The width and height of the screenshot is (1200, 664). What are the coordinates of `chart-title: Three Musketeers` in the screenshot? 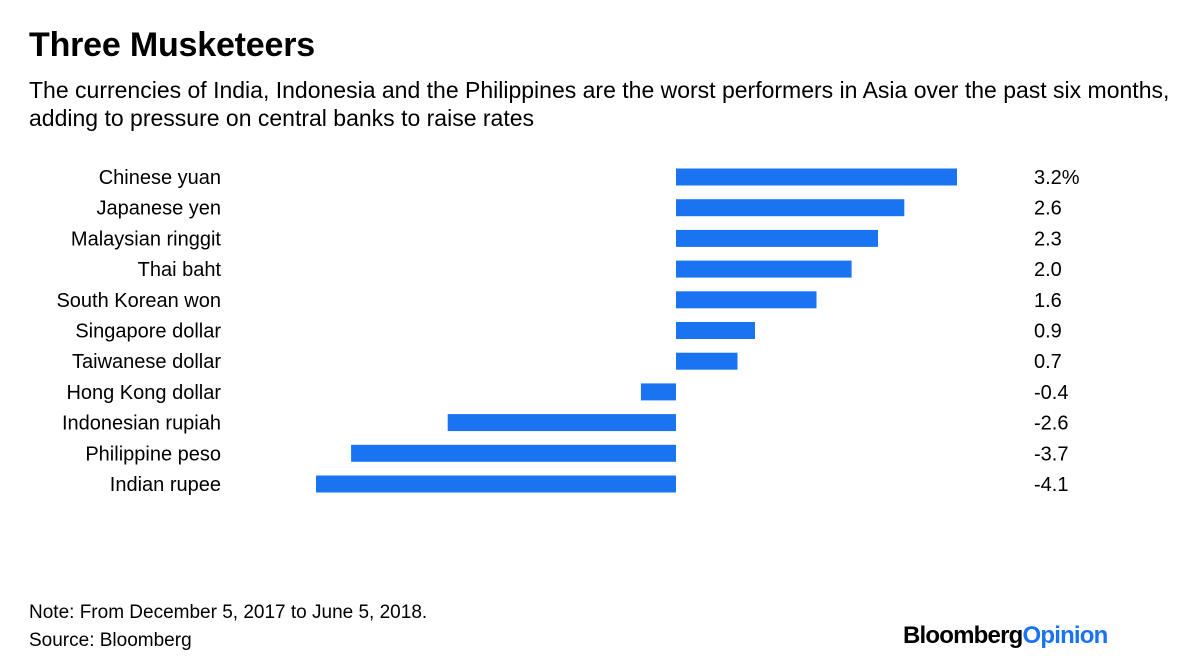 It's located at (172, 45).